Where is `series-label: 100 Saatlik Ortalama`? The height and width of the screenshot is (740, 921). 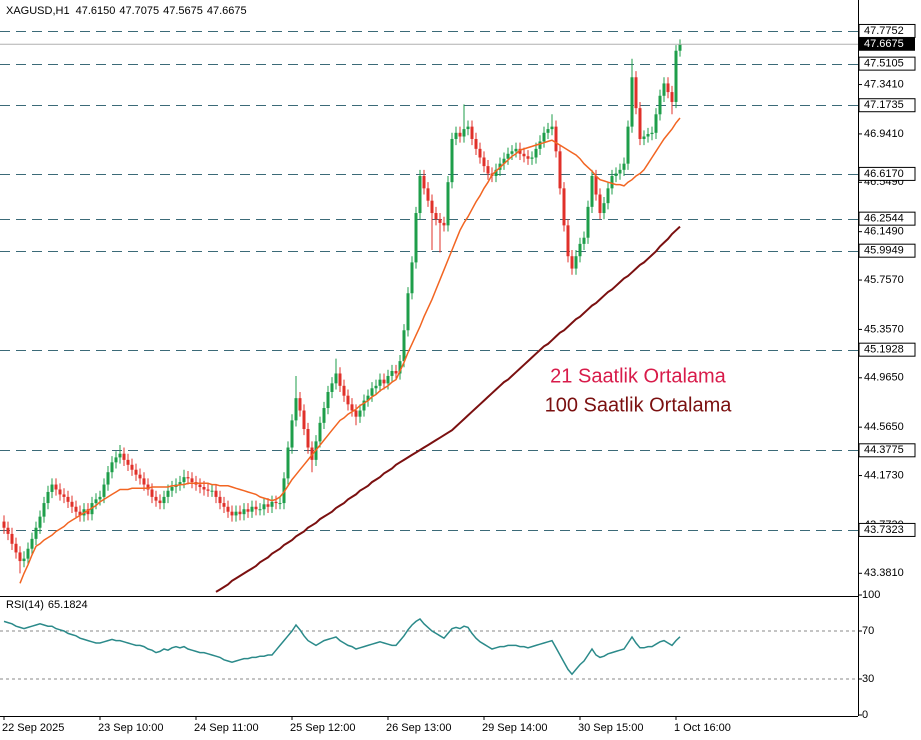
series-label: 100 Saatlik Ortalama is located at coordinates (639, 405).